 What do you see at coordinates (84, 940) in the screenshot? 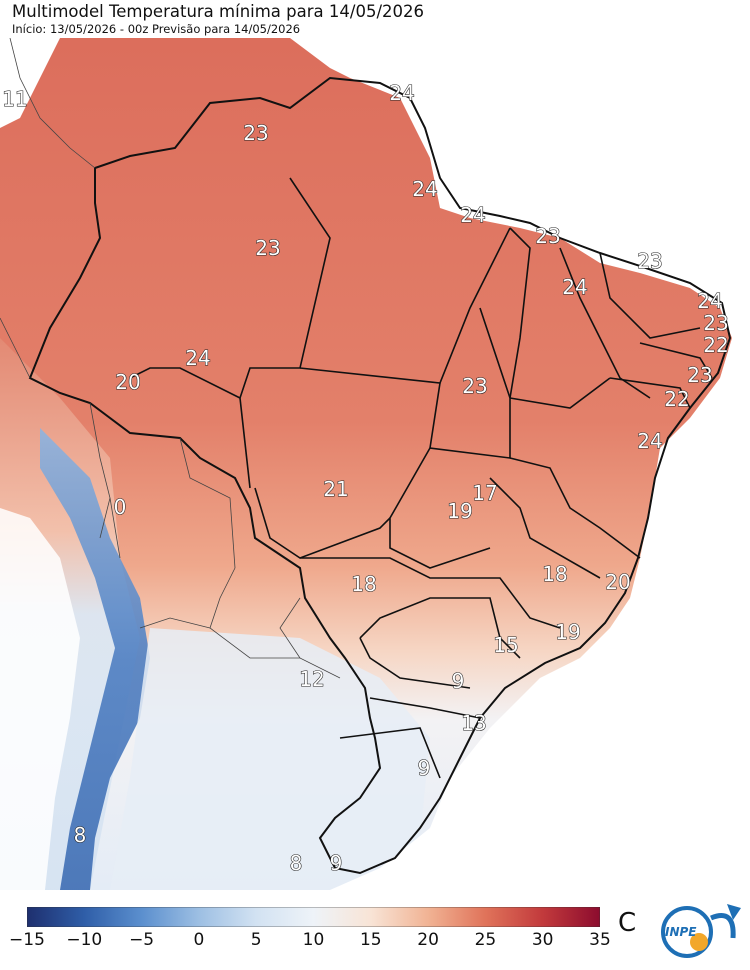
I see `colorbar-tick-label: −10` at bounding box center [84, 940].